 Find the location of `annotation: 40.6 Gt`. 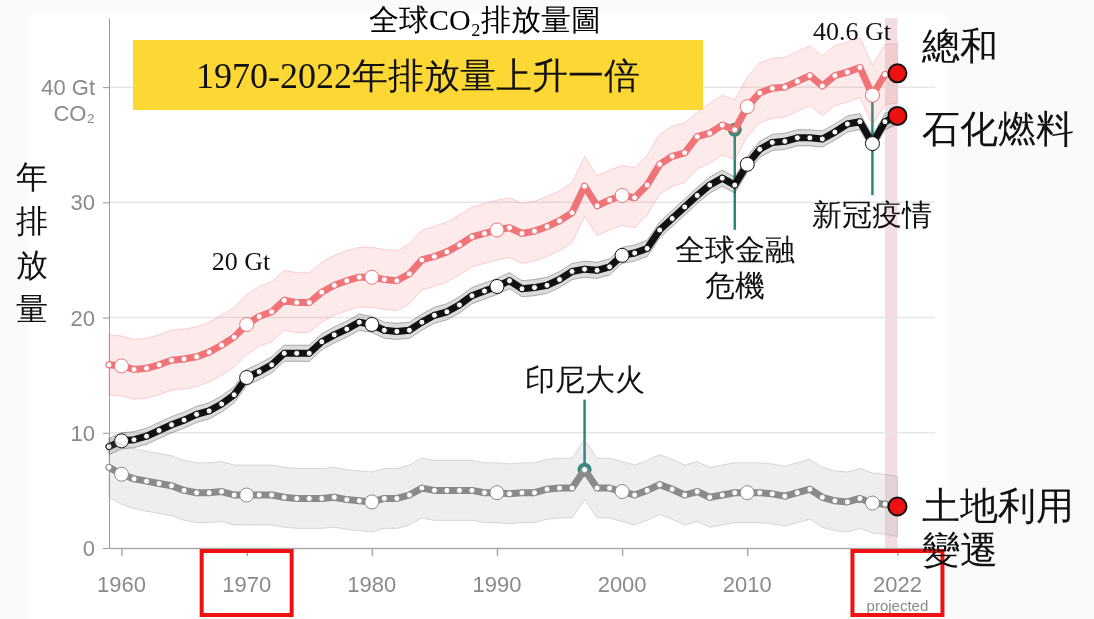

annotation: 40.6 Gt is located at coordinates (852, 31).